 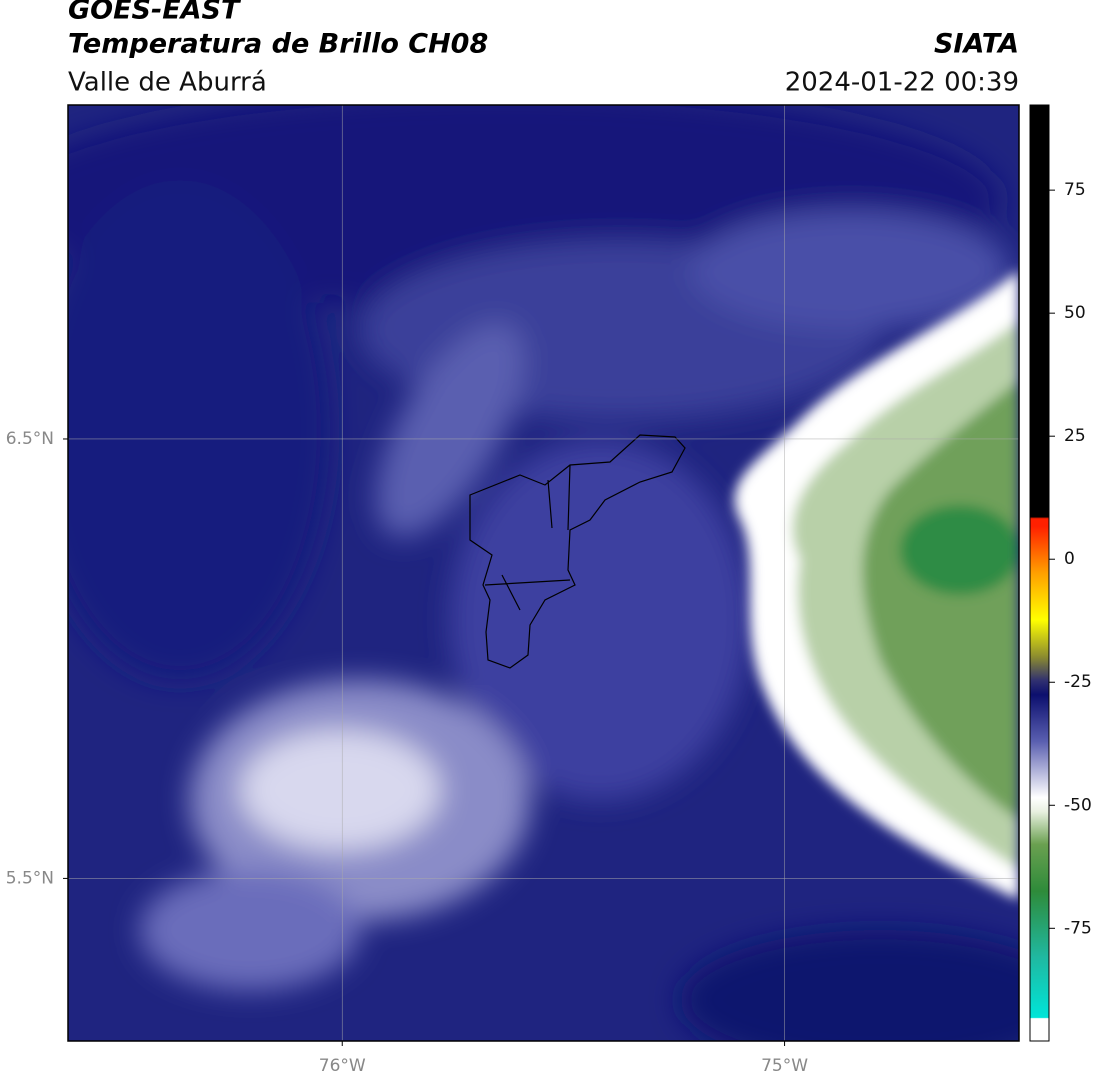 What do you see at coordinates (1078, 928) in the screenshot?
I see `colorbar-tick-label: -75` at bounding box center [1078, 928].